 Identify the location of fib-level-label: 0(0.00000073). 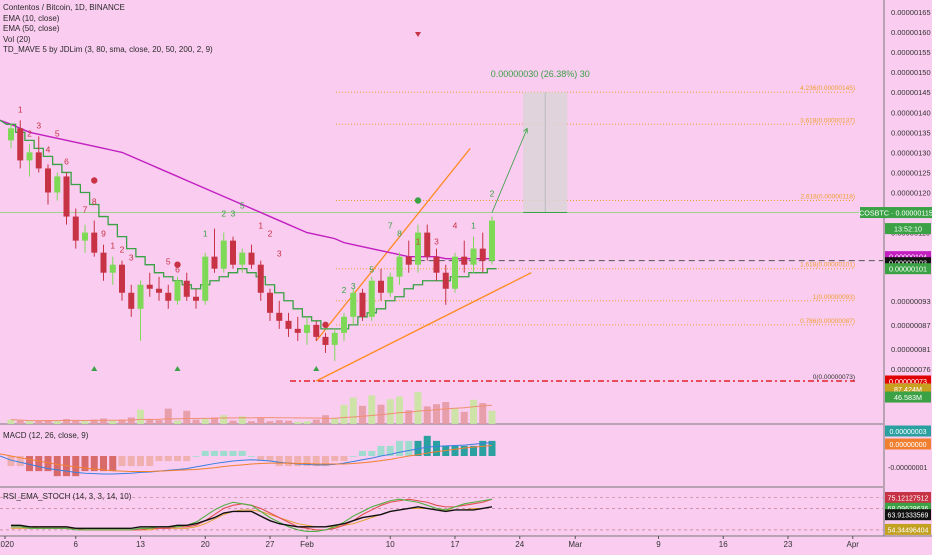
(834, 377).